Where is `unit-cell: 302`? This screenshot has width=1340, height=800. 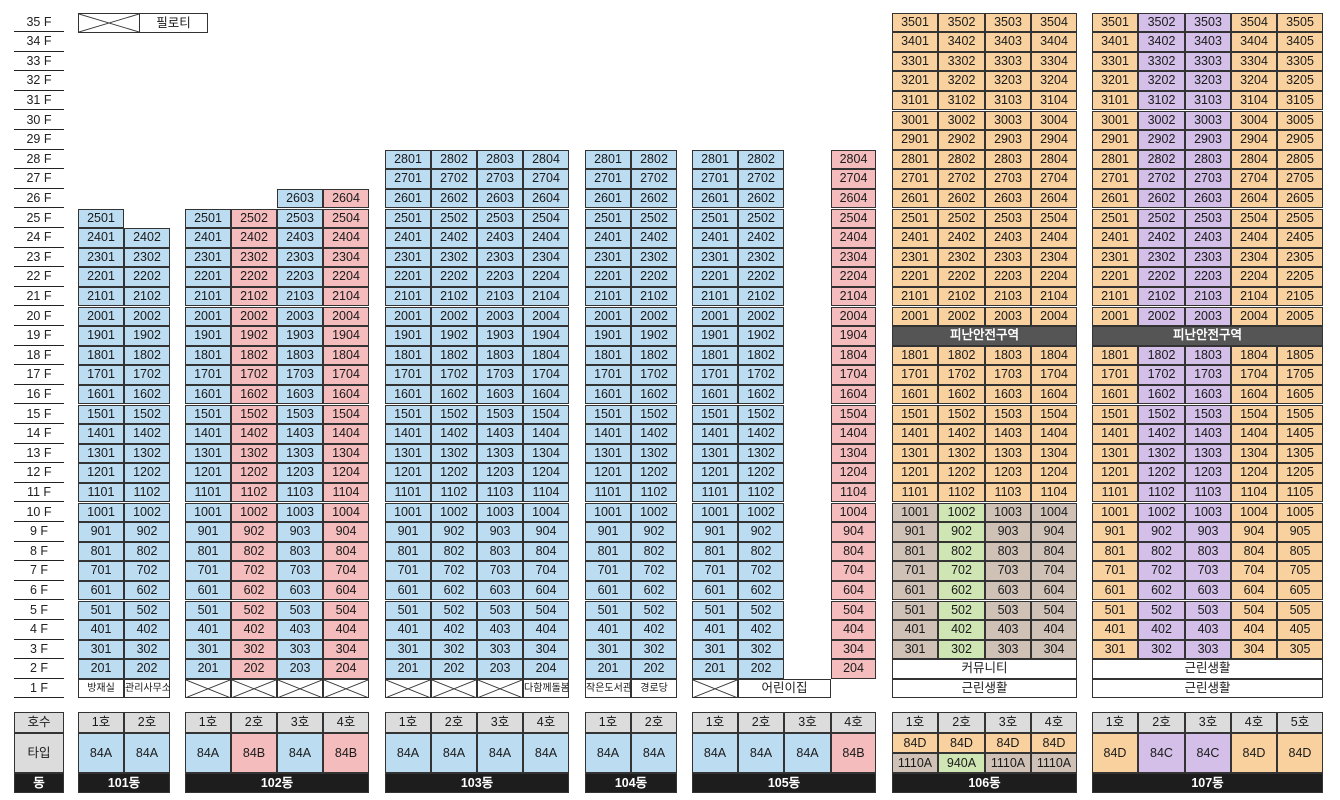
unit-cell: 302 is located at coordinates (654, 649).